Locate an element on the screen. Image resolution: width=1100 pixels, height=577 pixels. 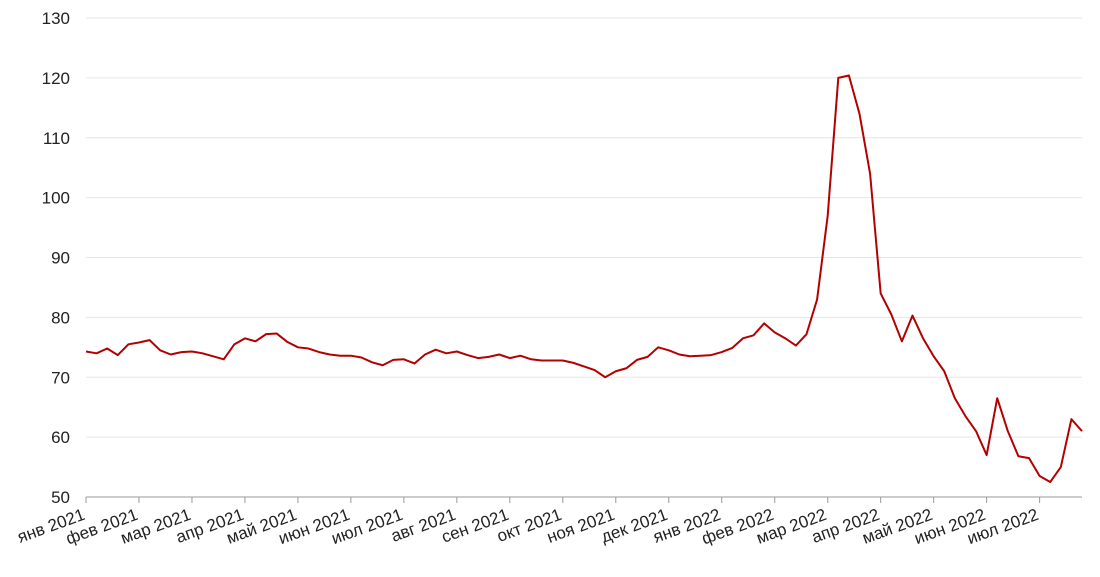
y-tick-label: 130 is located at coordinates (56, 18).